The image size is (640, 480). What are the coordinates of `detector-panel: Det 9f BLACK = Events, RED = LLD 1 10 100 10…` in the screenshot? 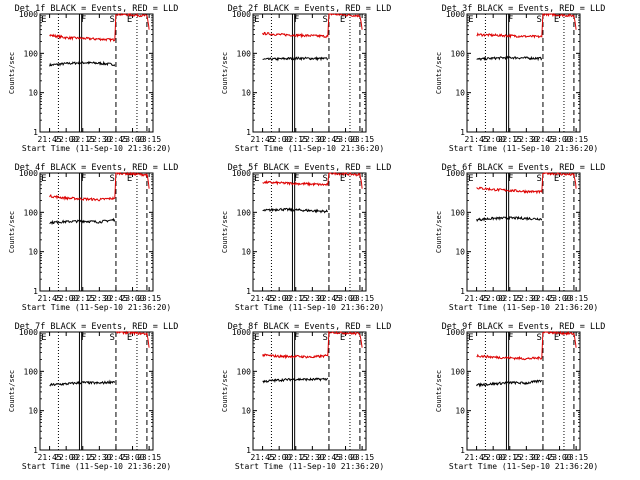 It's located at (520, 396).